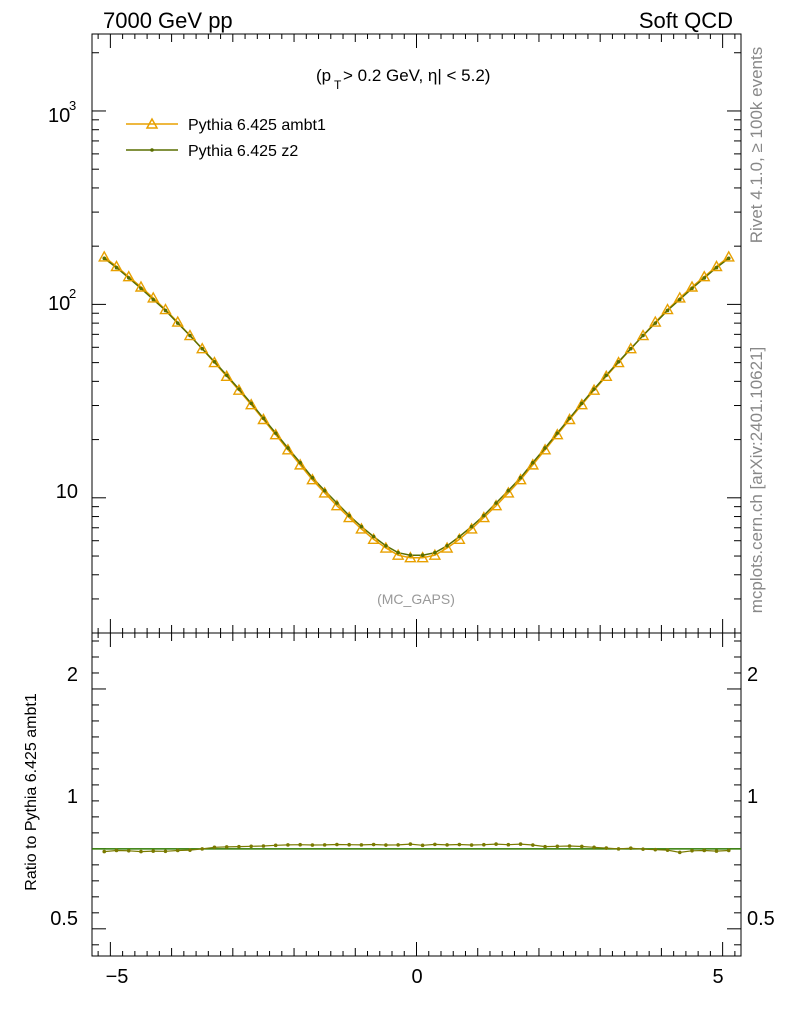 The width and height of the screenshot is (786, 1024). Describe the element at coordinates (72, 105) in the screenshot. I see `svg-text: 3` at that location.